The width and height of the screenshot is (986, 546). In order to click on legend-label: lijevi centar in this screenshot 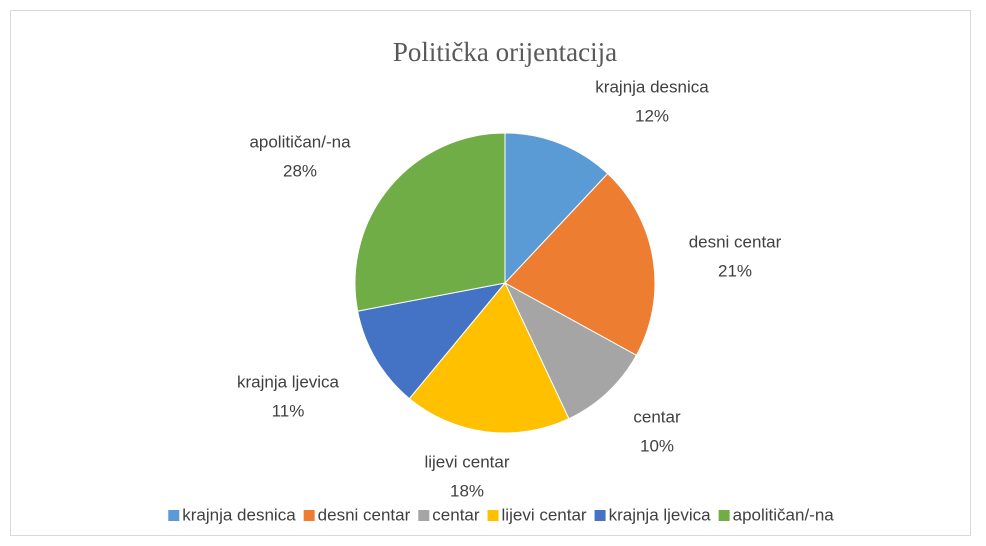, I will do `click(544, 514)`.